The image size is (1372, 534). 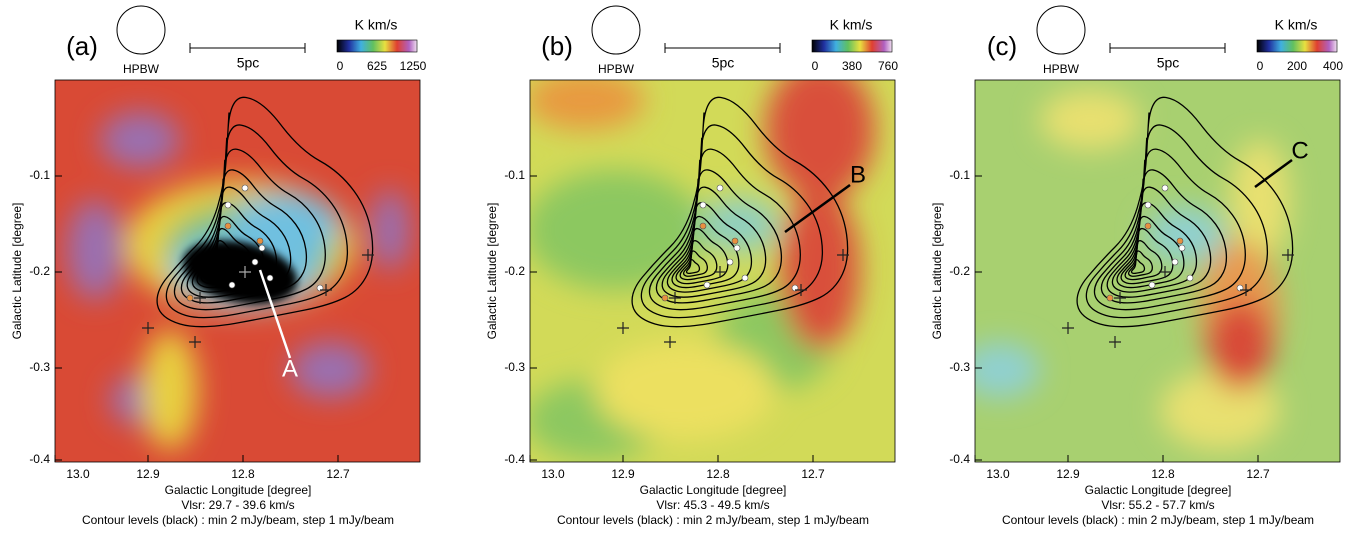 I want to click on velocity-range: Vlsr: 55.2 - 57.7 km/s, so click(x=1157, y=505).